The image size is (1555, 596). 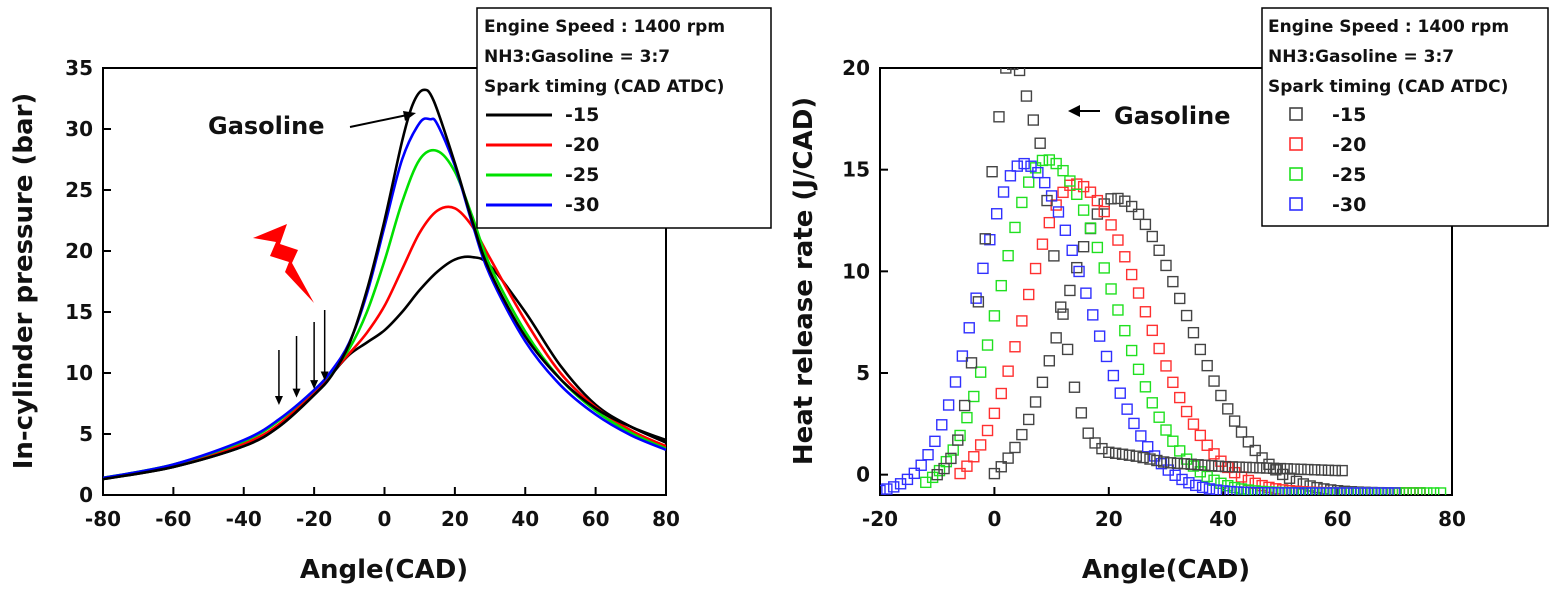 What do you see at coordinates (382, 509) in the screenshot?
I see `pressure-x-ticks: -80 -60 -40 -20 0 20 40 60 80` at bounding box center [382, 509].